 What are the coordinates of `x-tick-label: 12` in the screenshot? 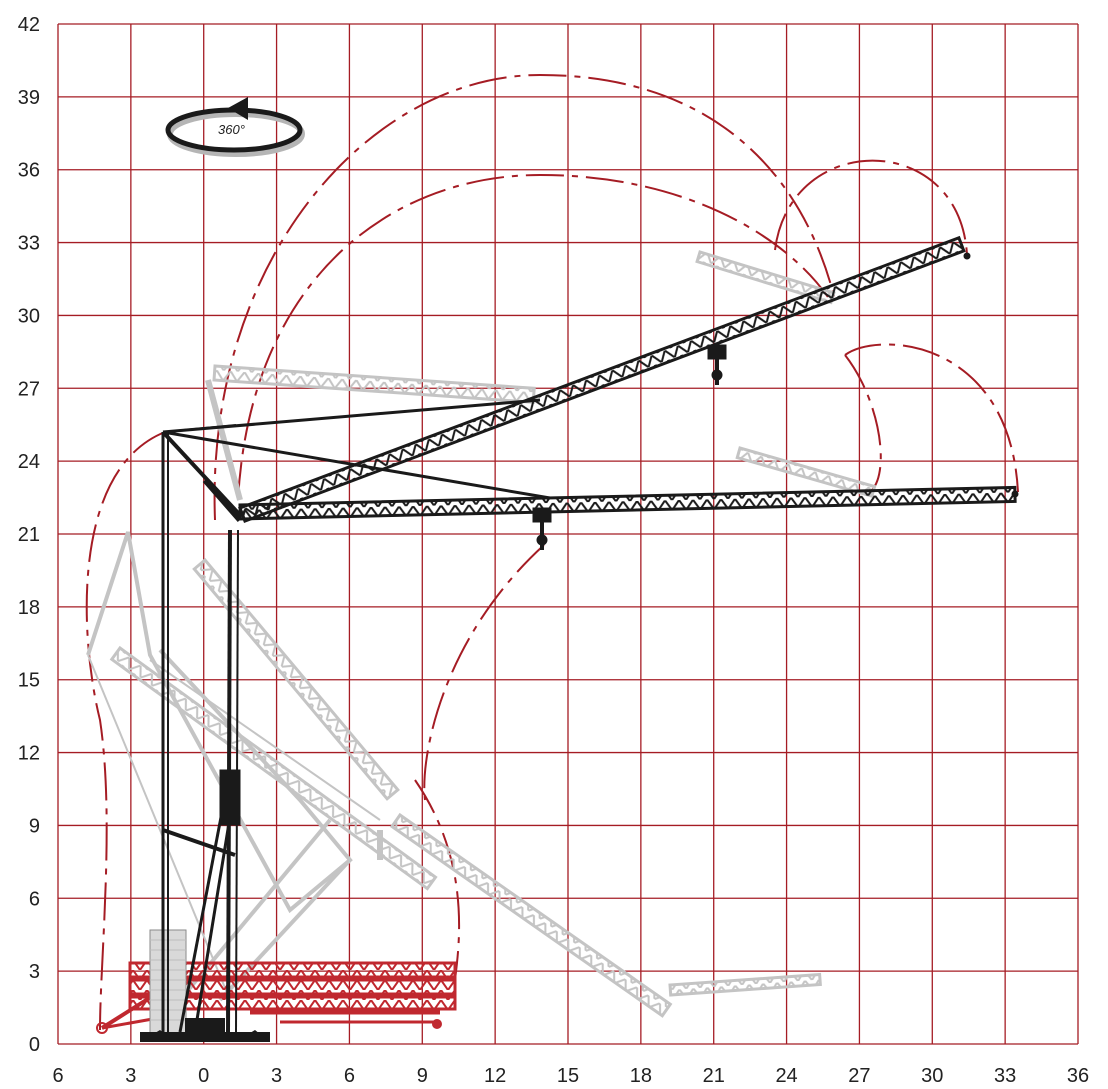 It's located at (495, 1076).